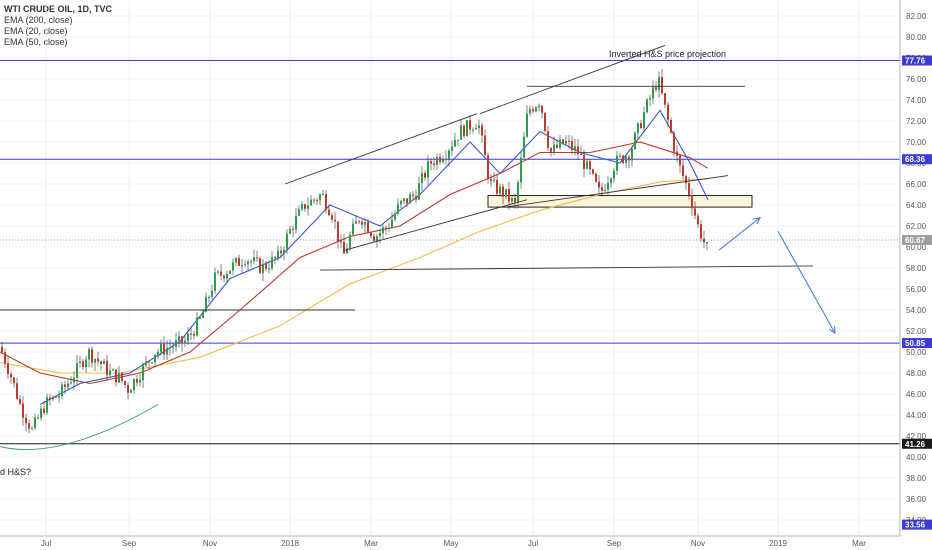  Describe the element at coordinates (616, 191) in the screenshot. I see `trend-neckline-lower` at that location.